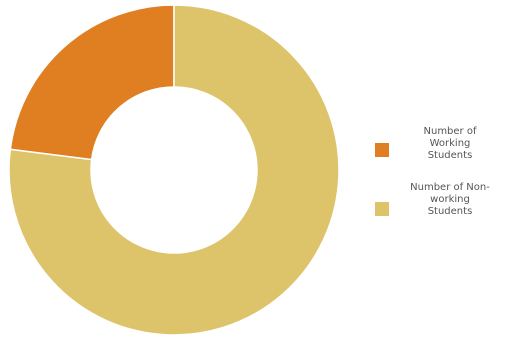 The height and width of the screenshot is (341, 511). Describe the element at coordinates (92, 82) in the screenshot. I see `slice-working-students` at that location.